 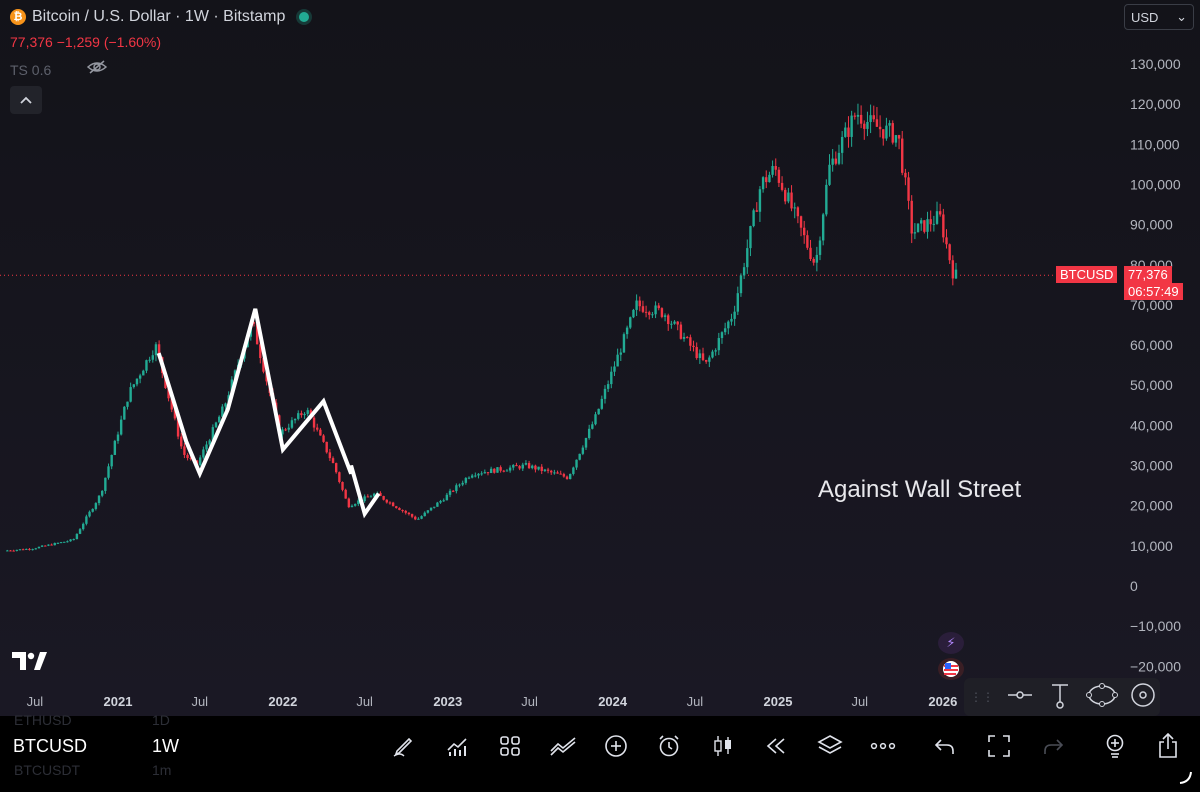 I want to click on drag-handle-icon: ⋮⋮, so click(x=982, y=697).